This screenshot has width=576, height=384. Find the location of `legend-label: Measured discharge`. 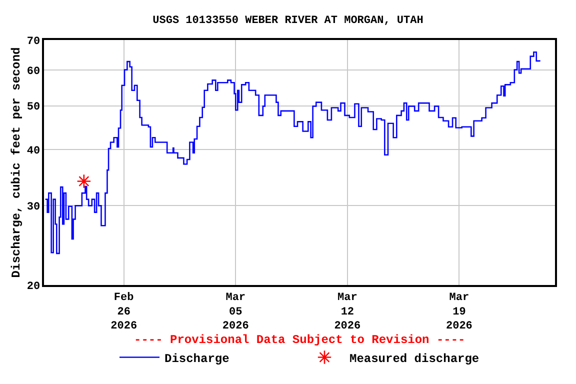

legend-label: Measured discharge is located at coordinates (415, 359).